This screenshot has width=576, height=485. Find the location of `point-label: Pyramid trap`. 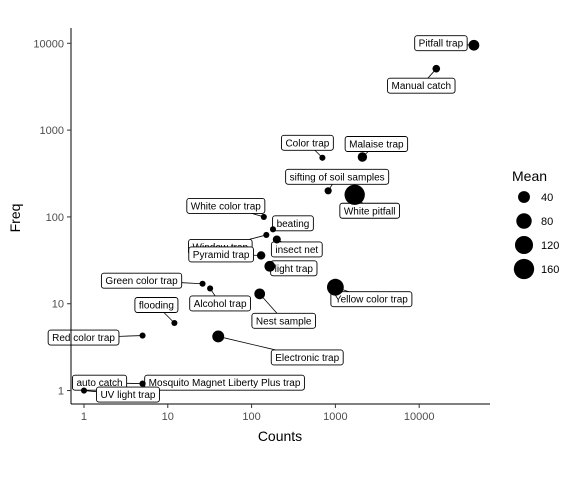

point-label: Pyramid trap is located at coordinates (225, 254).